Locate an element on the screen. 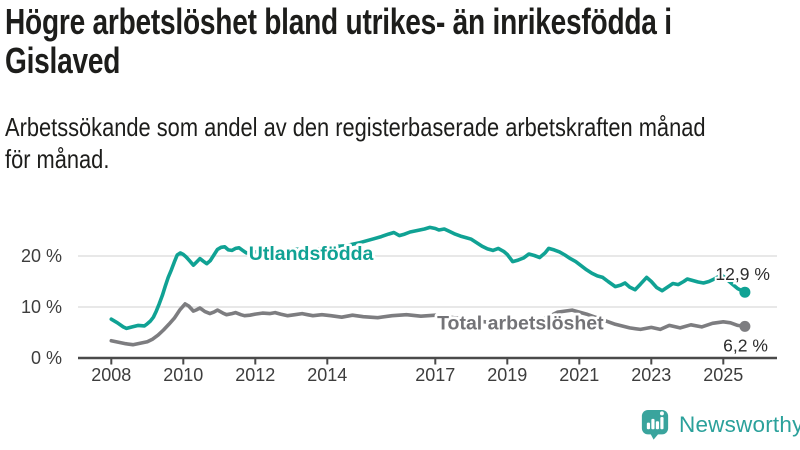 The image size is (800, 450). x-tick-label-2019: 2019 is located at coordinates (507, 375).